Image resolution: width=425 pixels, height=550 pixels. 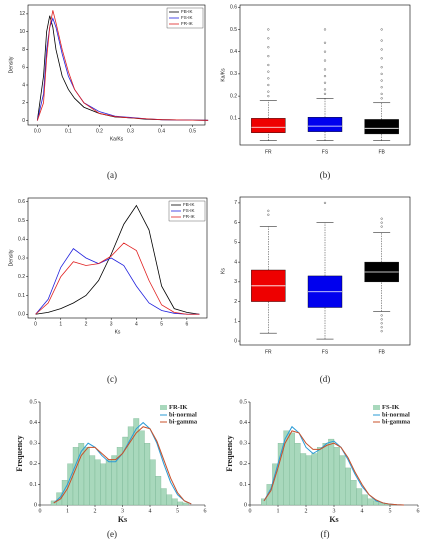 I want to click on x-tick-label: 0.3, so click(x=130, y=131).